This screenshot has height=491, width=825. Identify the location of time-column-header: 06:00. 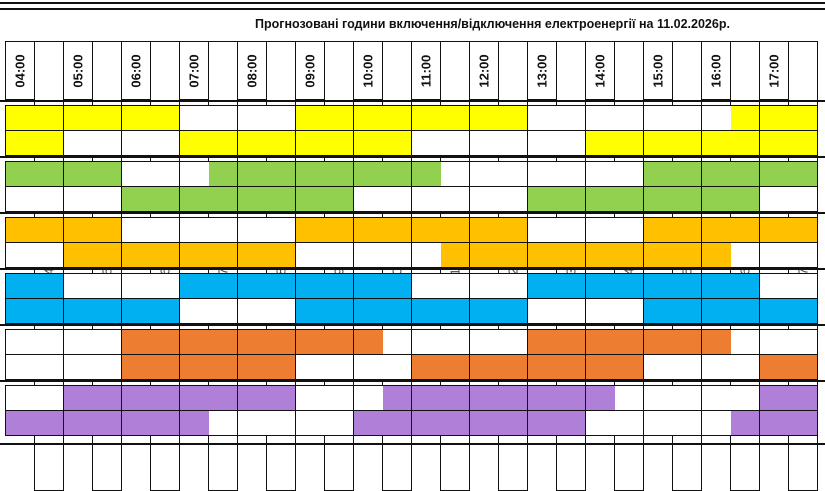
(136, 70).